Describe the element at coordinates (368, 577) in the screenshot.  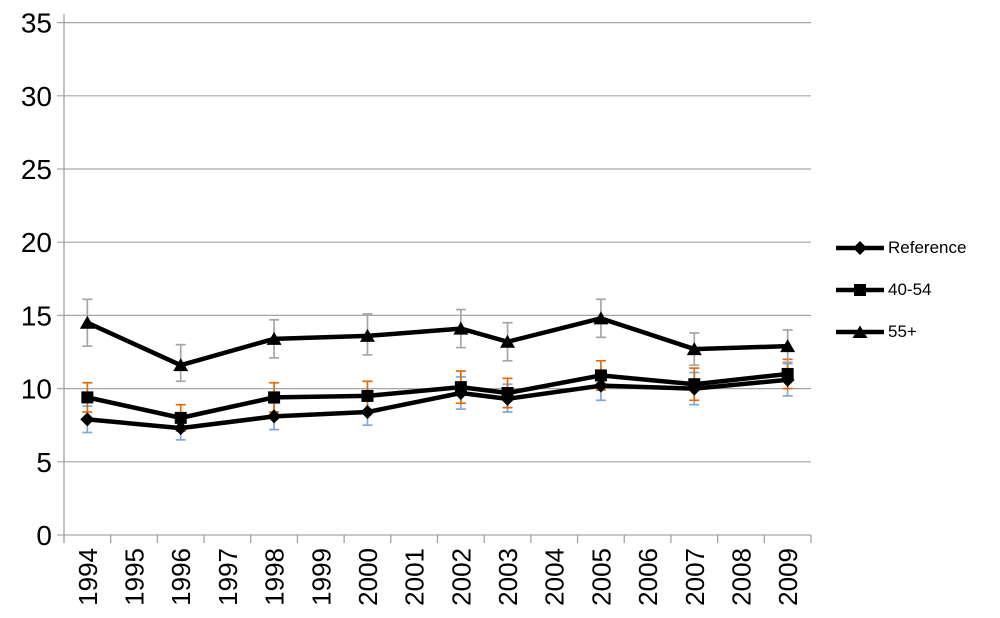
I see `x-tick-label: 2000` at that location.